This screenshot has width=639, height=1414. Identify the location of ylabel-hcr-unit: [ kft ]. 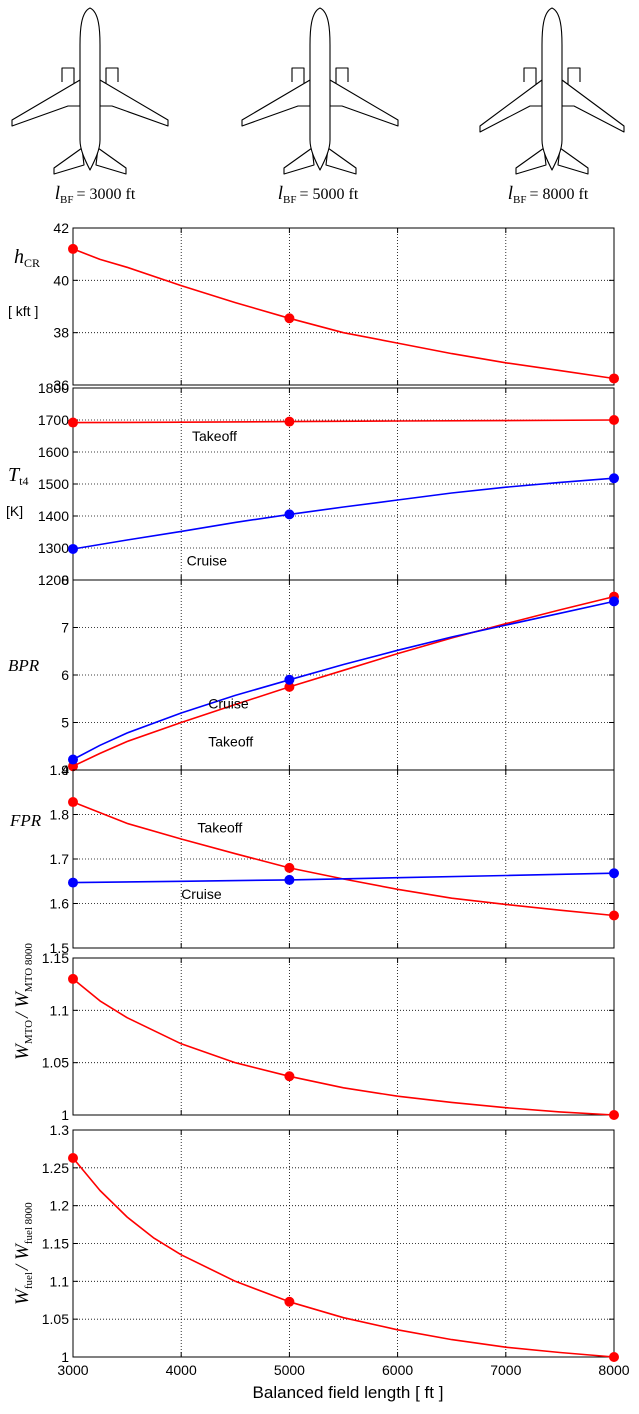
(23, 311).